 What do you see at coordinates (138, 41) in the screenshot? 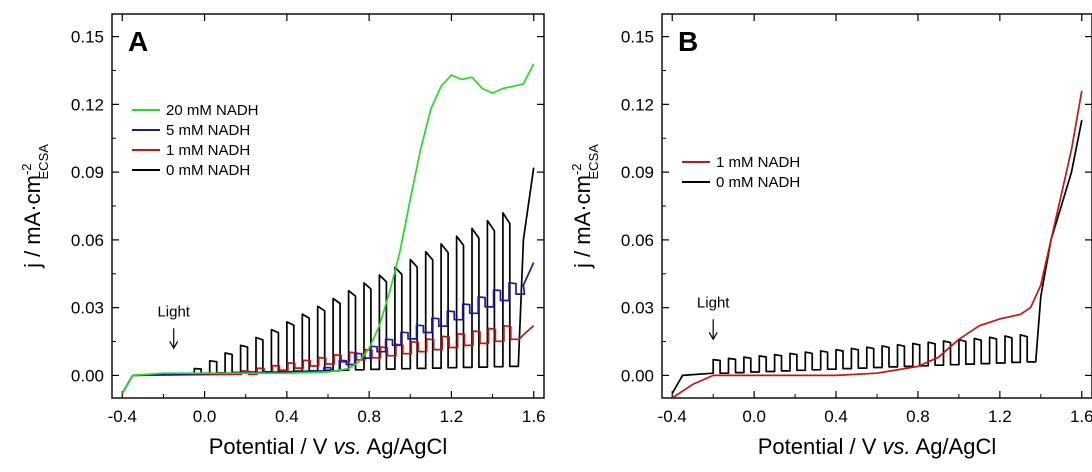
I see `panel-letter: A` at bounding box center [138, 41].